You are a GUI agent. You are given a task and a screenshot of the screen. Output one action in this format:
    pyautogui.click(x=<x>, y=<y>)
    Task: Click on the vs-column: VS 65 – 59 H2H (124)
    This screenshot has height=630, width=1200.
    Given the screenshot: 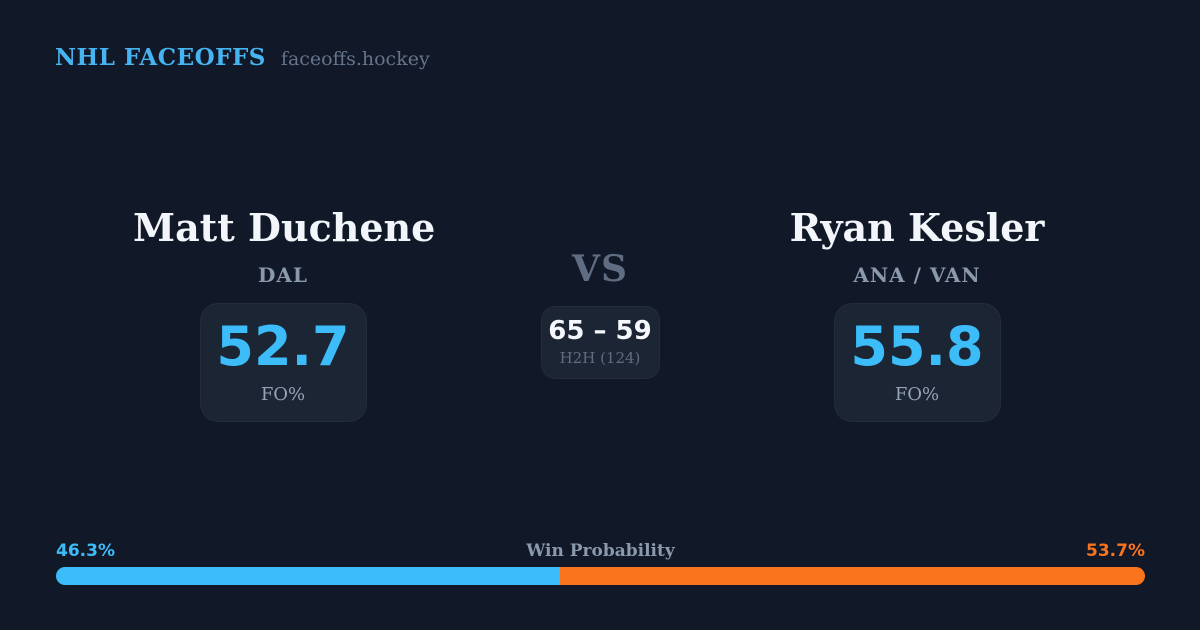 What is the action you would take?
    pyautogui.click(x=600, y=313)
    